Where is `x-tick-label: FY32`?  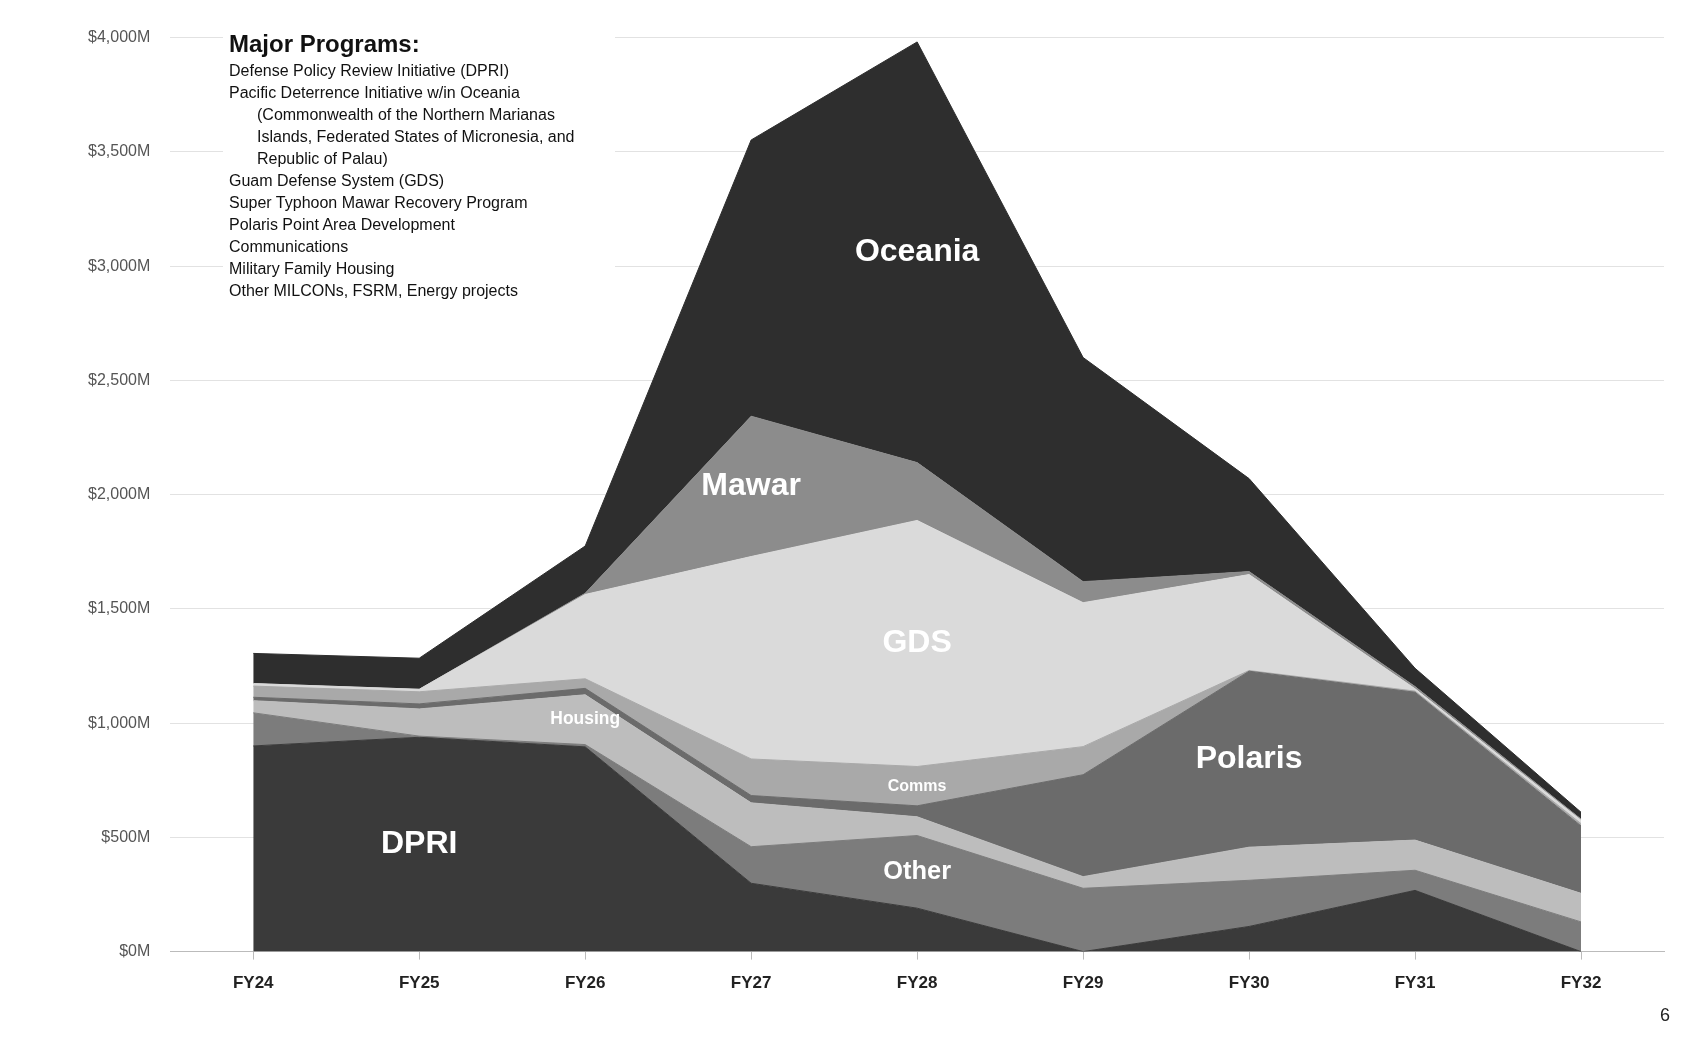
x-tick-label: FY32 is located at coordinates (1581, 983).